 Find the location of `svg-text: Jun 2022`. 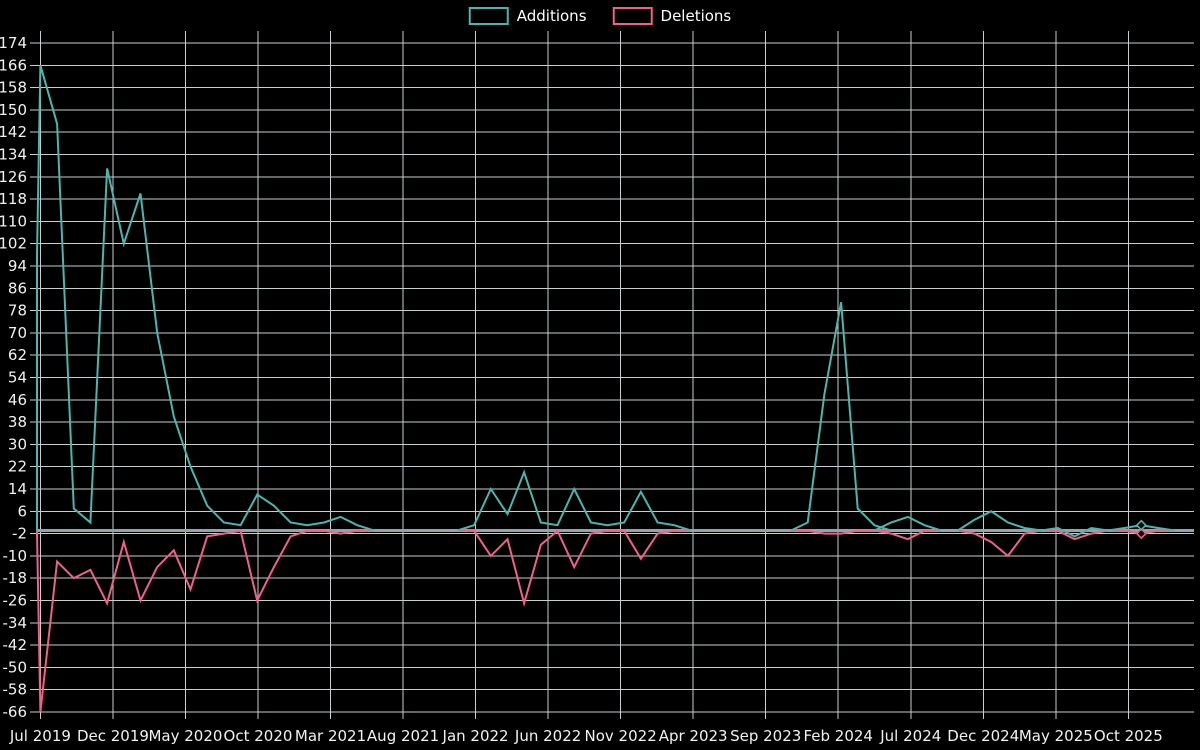

svg-text: Jun 2022 is located at coordinates (547, 736).